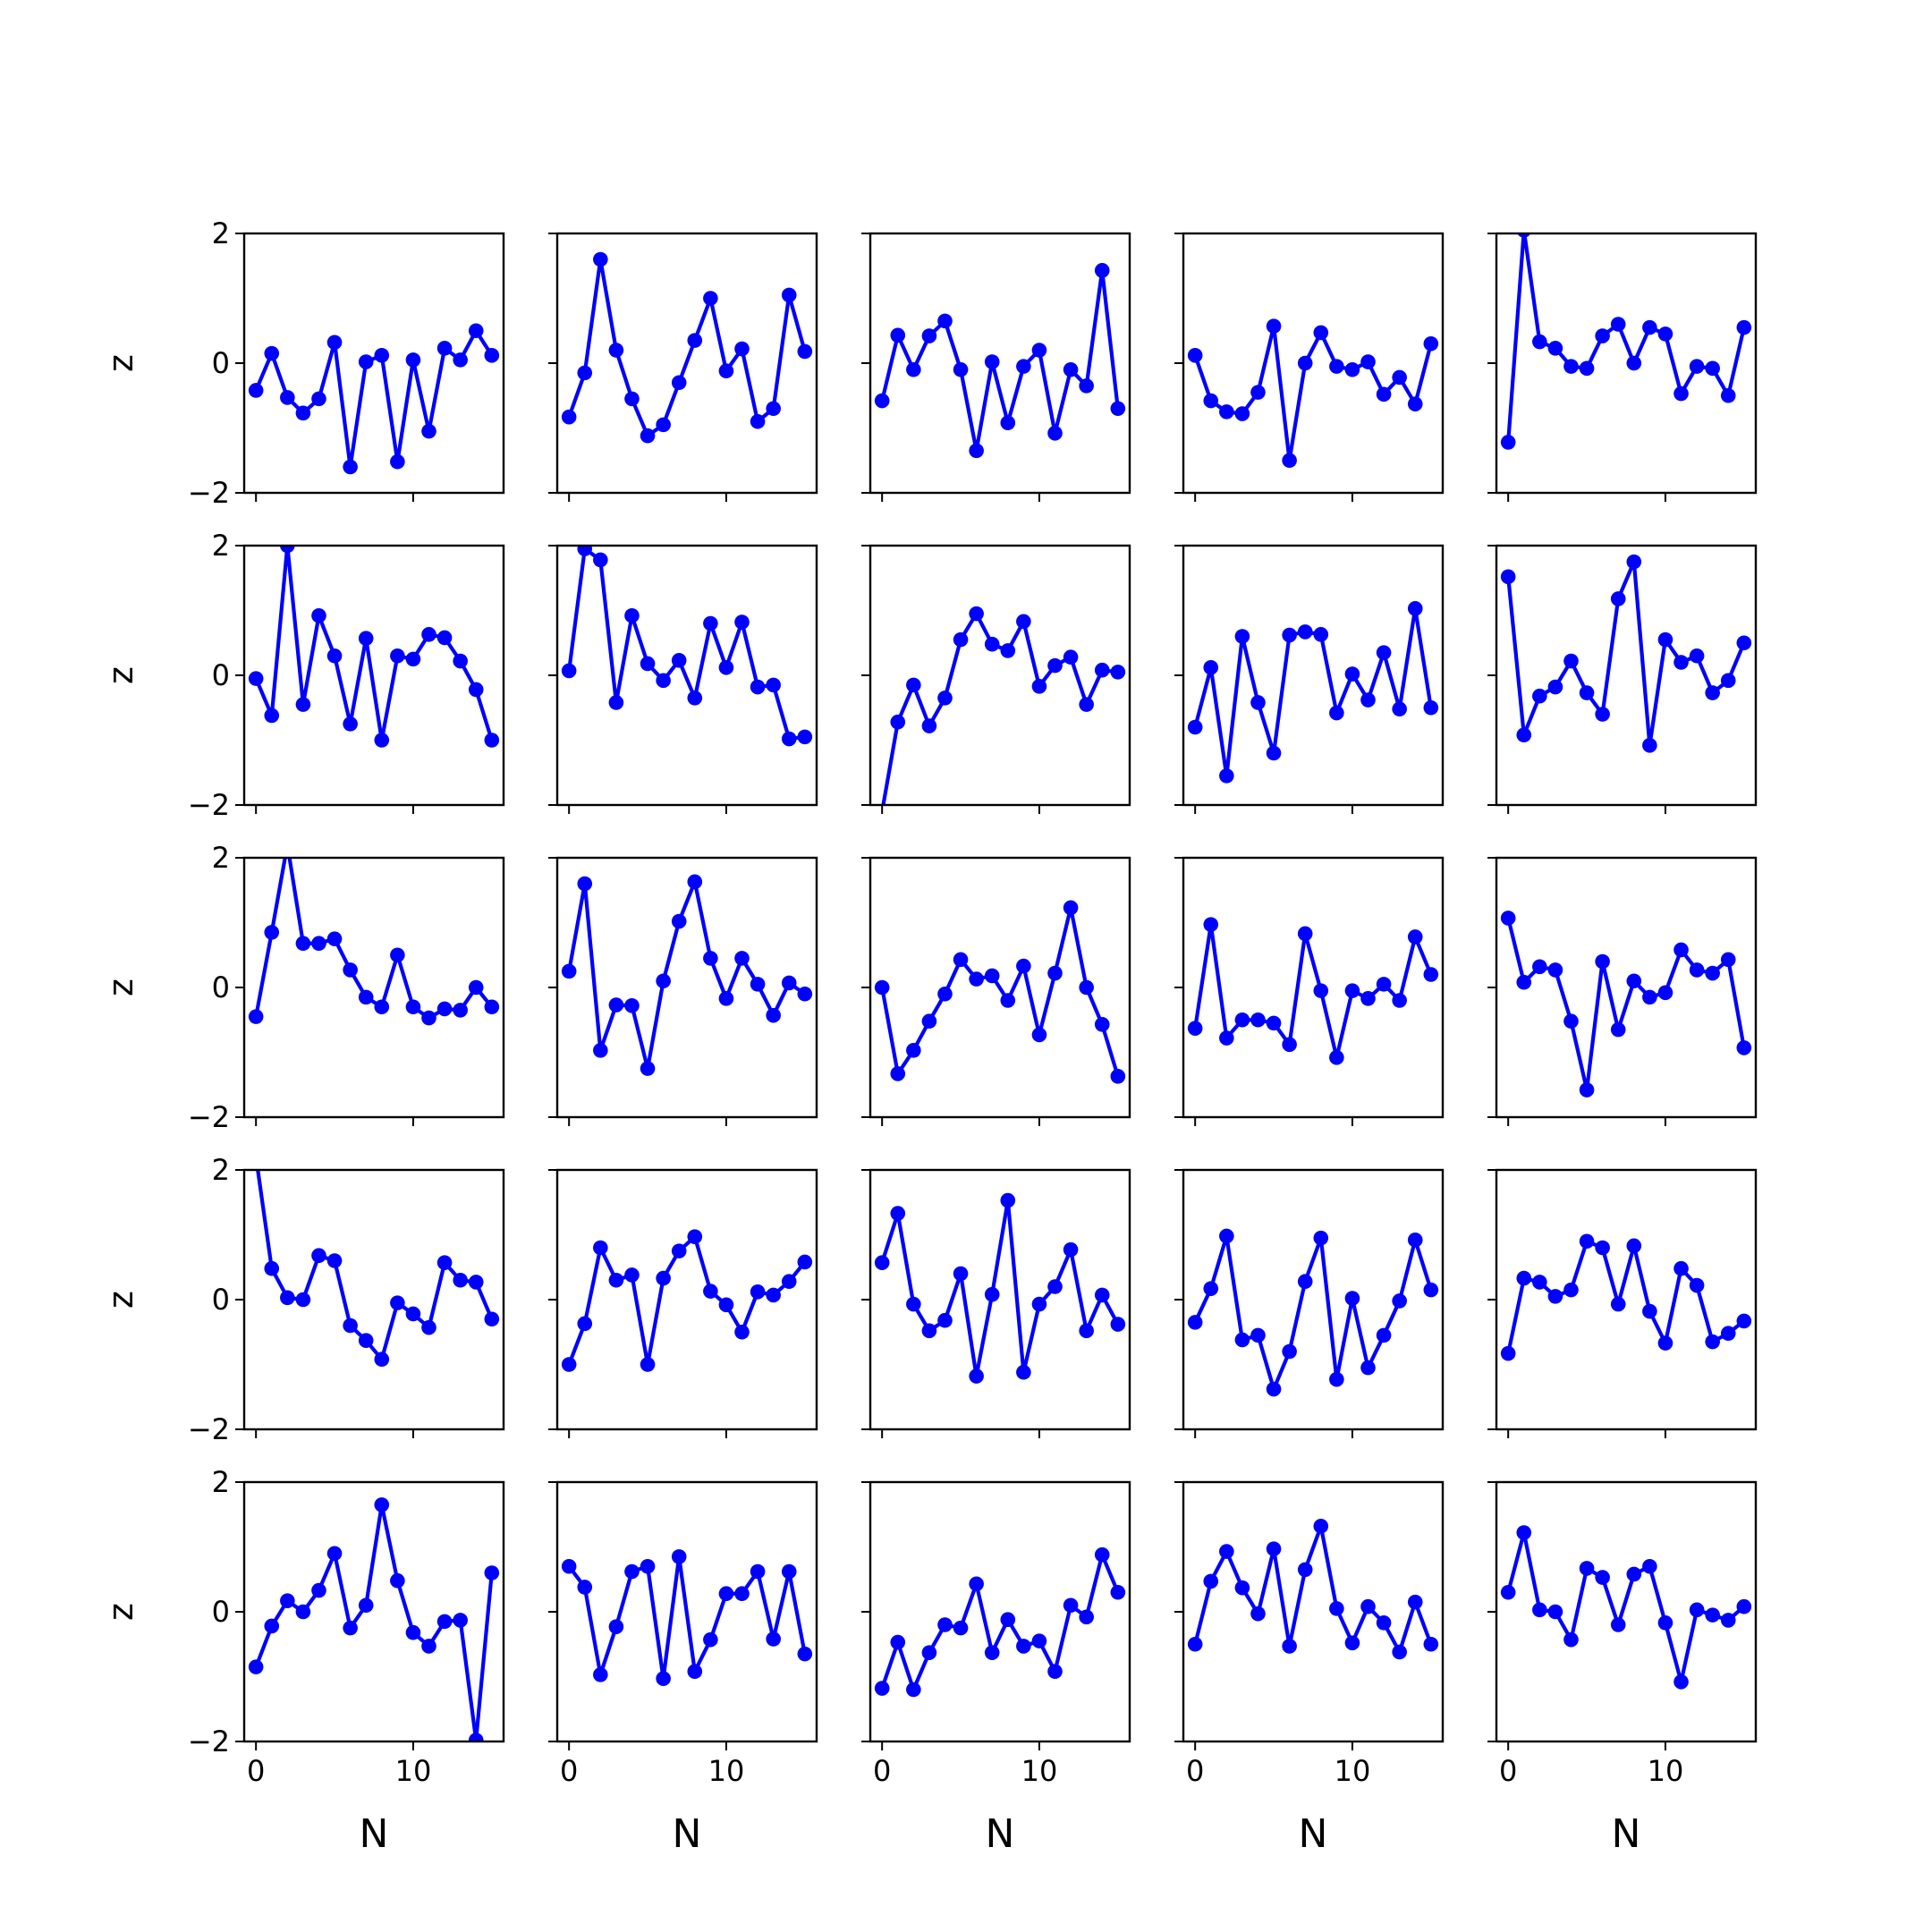  Describe the element at coordinates (996, 991) in the screenshot. I see `subplot-r3-c3` at that location.